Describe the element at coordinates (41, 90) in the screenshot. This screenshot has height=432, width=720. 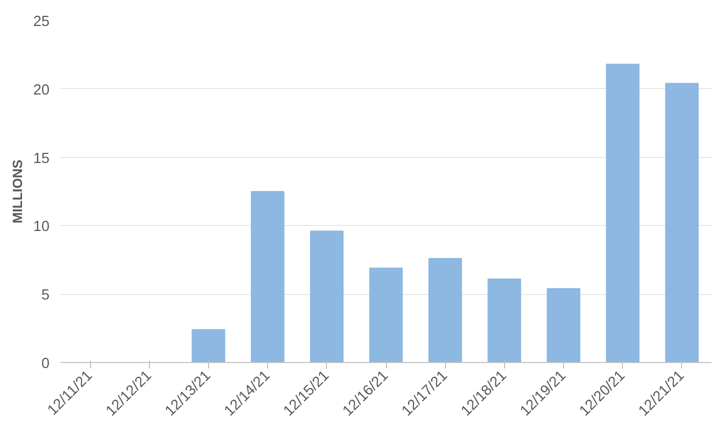
I see `y-tick-label: 20` at that location.